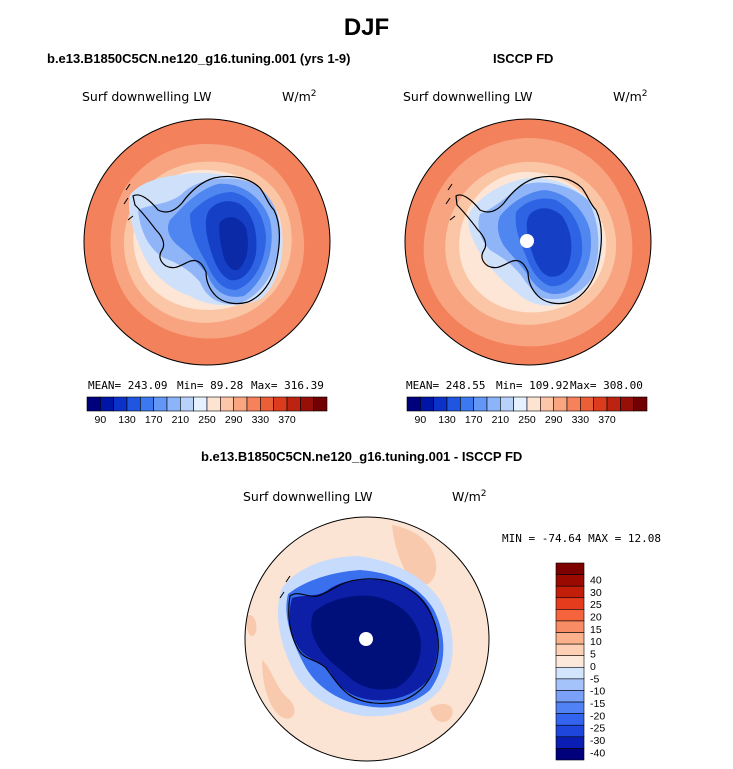 The image size is (733, 769). Describe the element at coordinates (596, 593) in the screenshot. I see `colorbar-3-tick-label: 30` at that location.